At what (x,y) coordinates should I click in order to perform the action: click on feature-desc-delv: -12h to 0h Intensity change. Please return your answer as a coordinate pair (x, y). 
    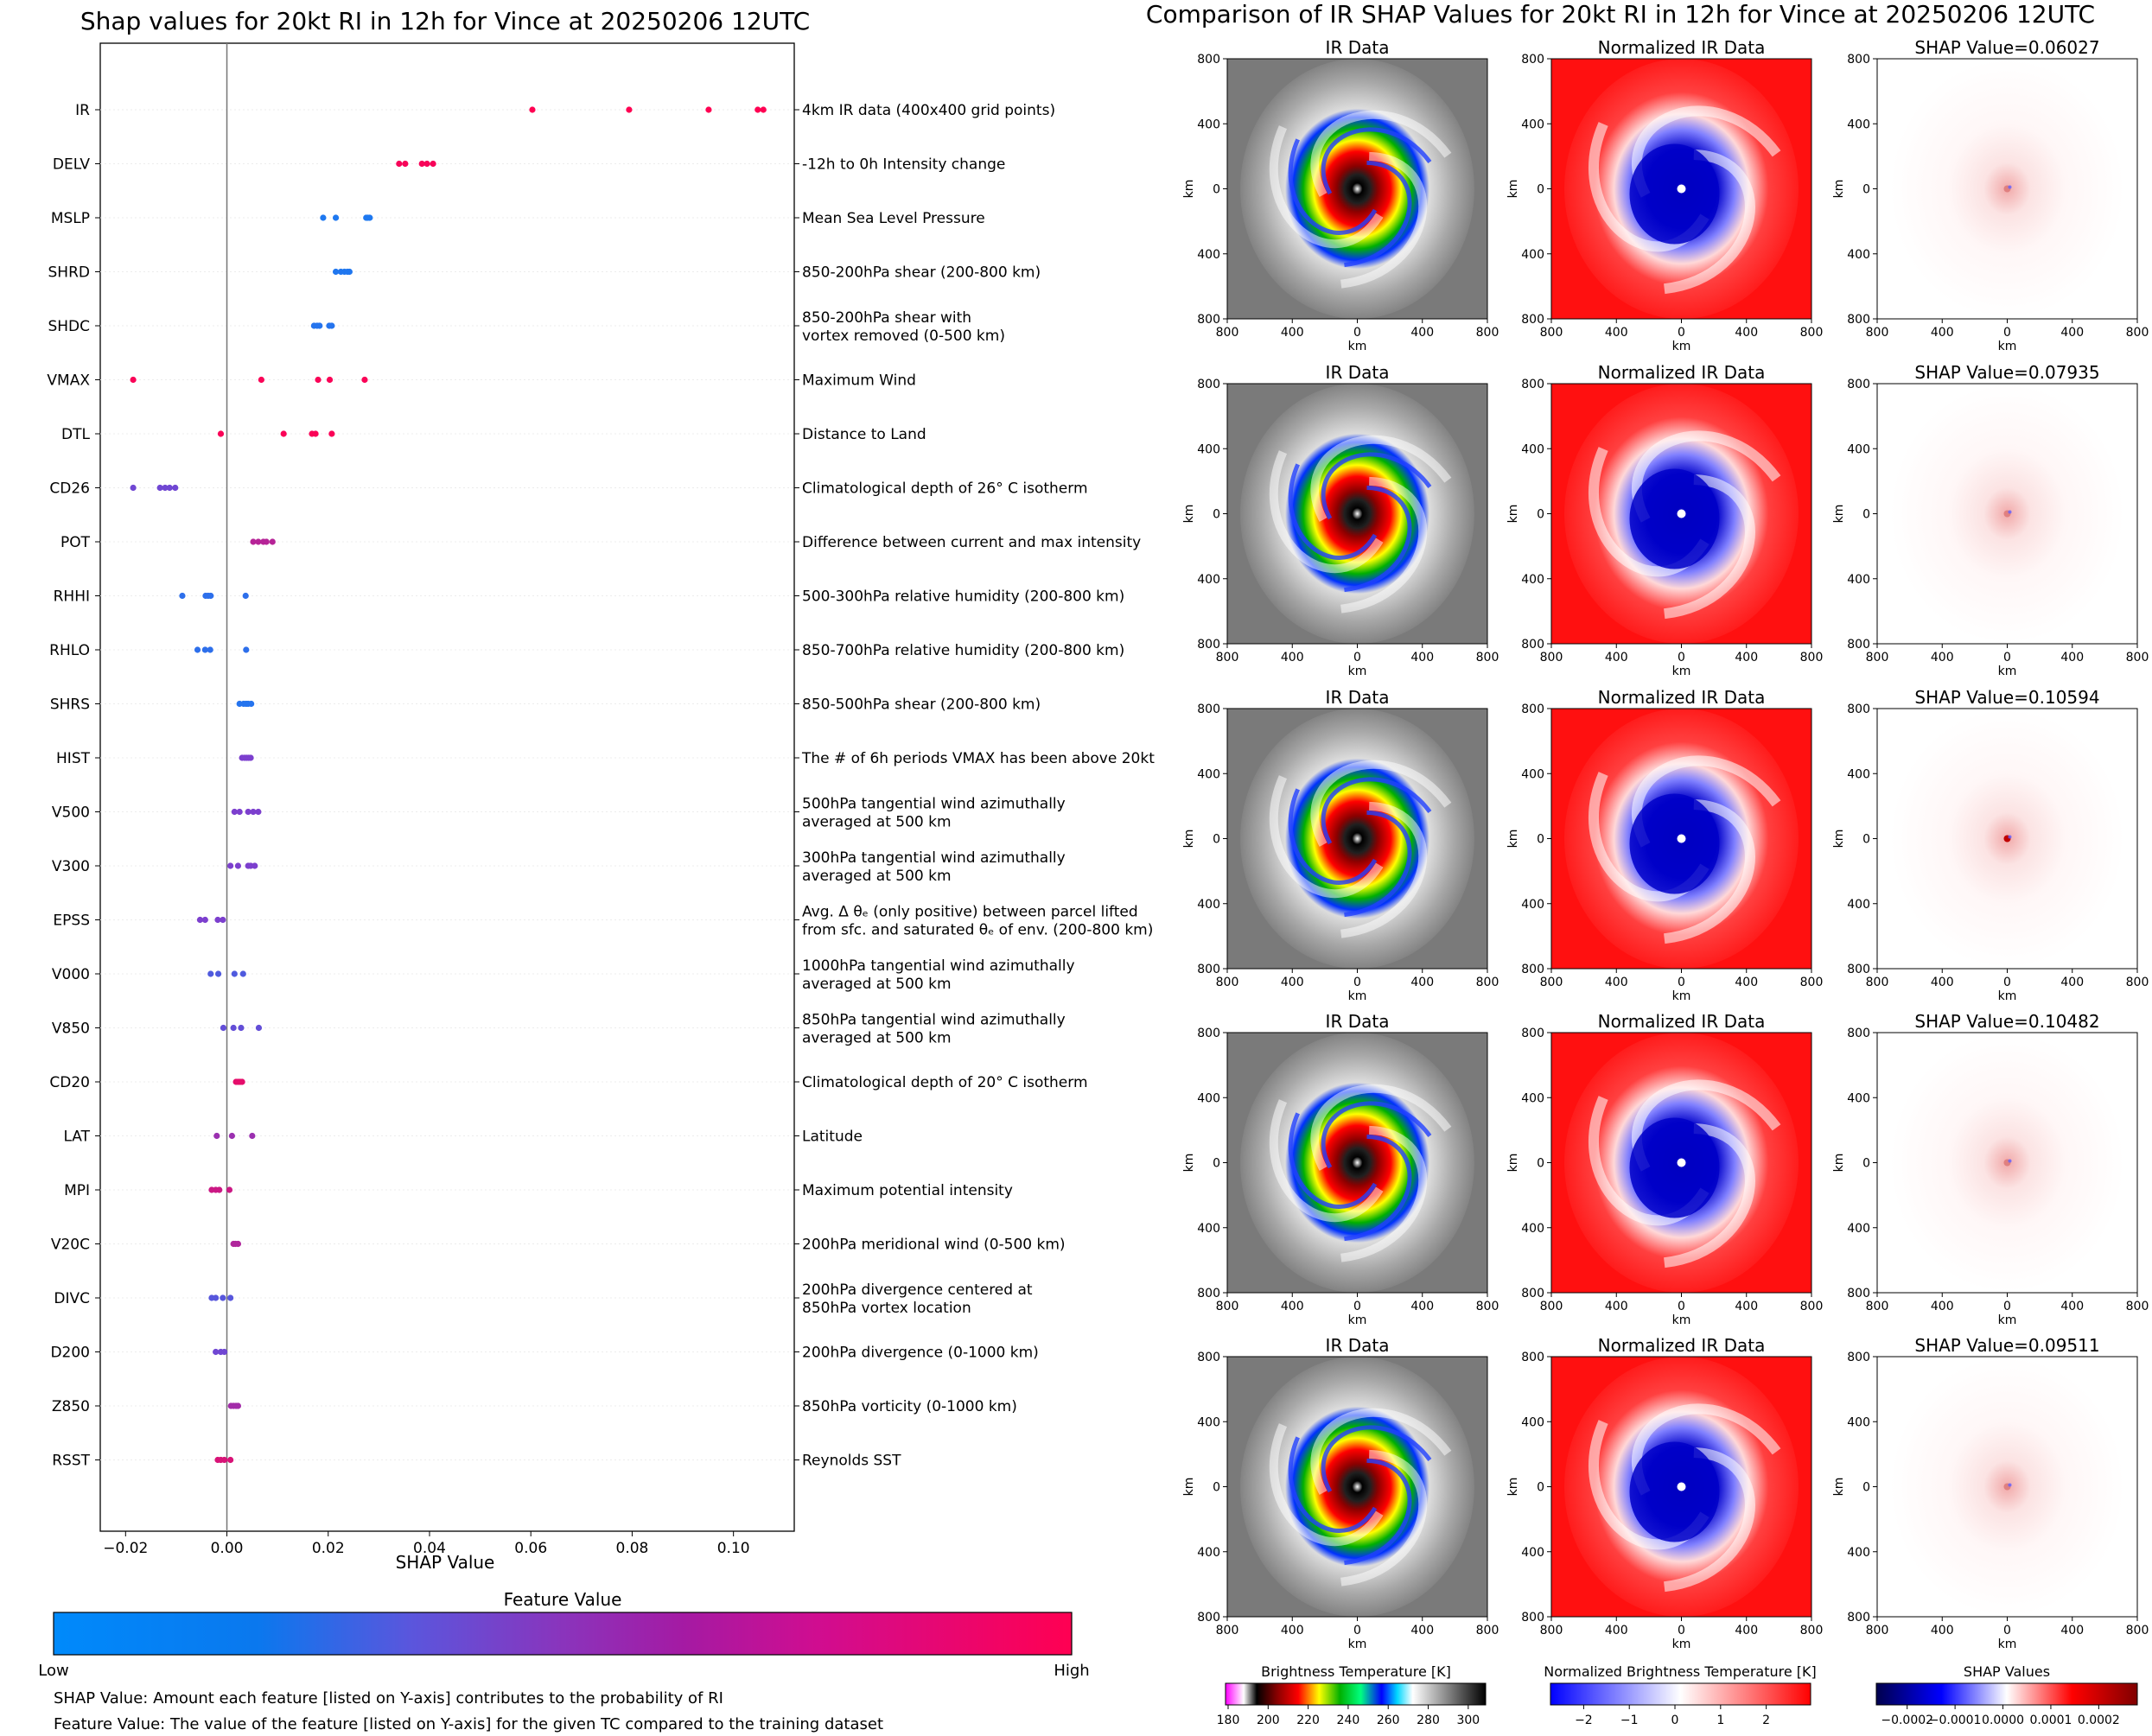
    Looking at the image, I should click on (903, 165).